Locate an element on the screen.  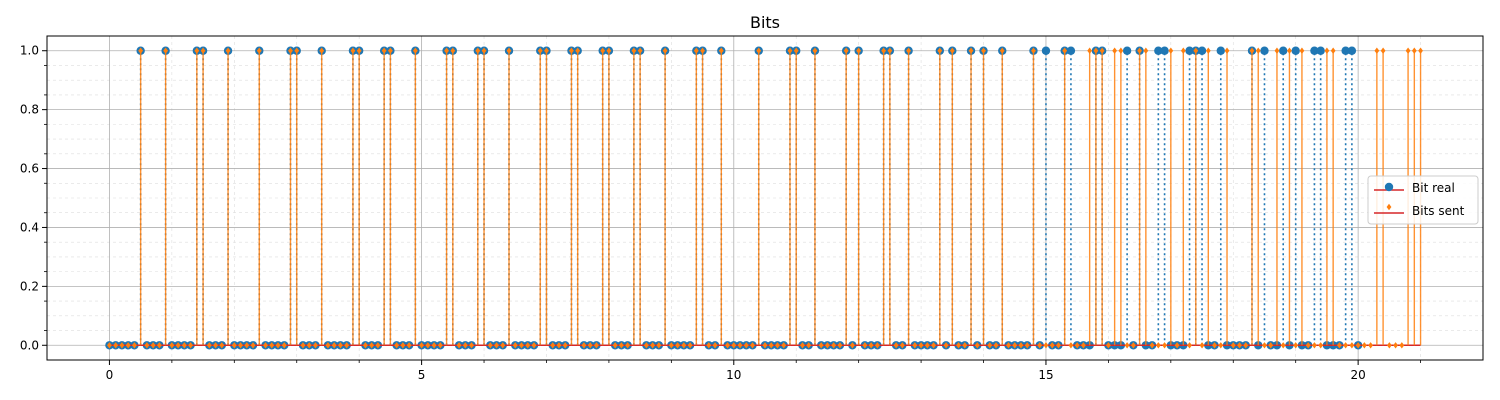
x-tick-label: 5 is located at coordinates (422, 375).